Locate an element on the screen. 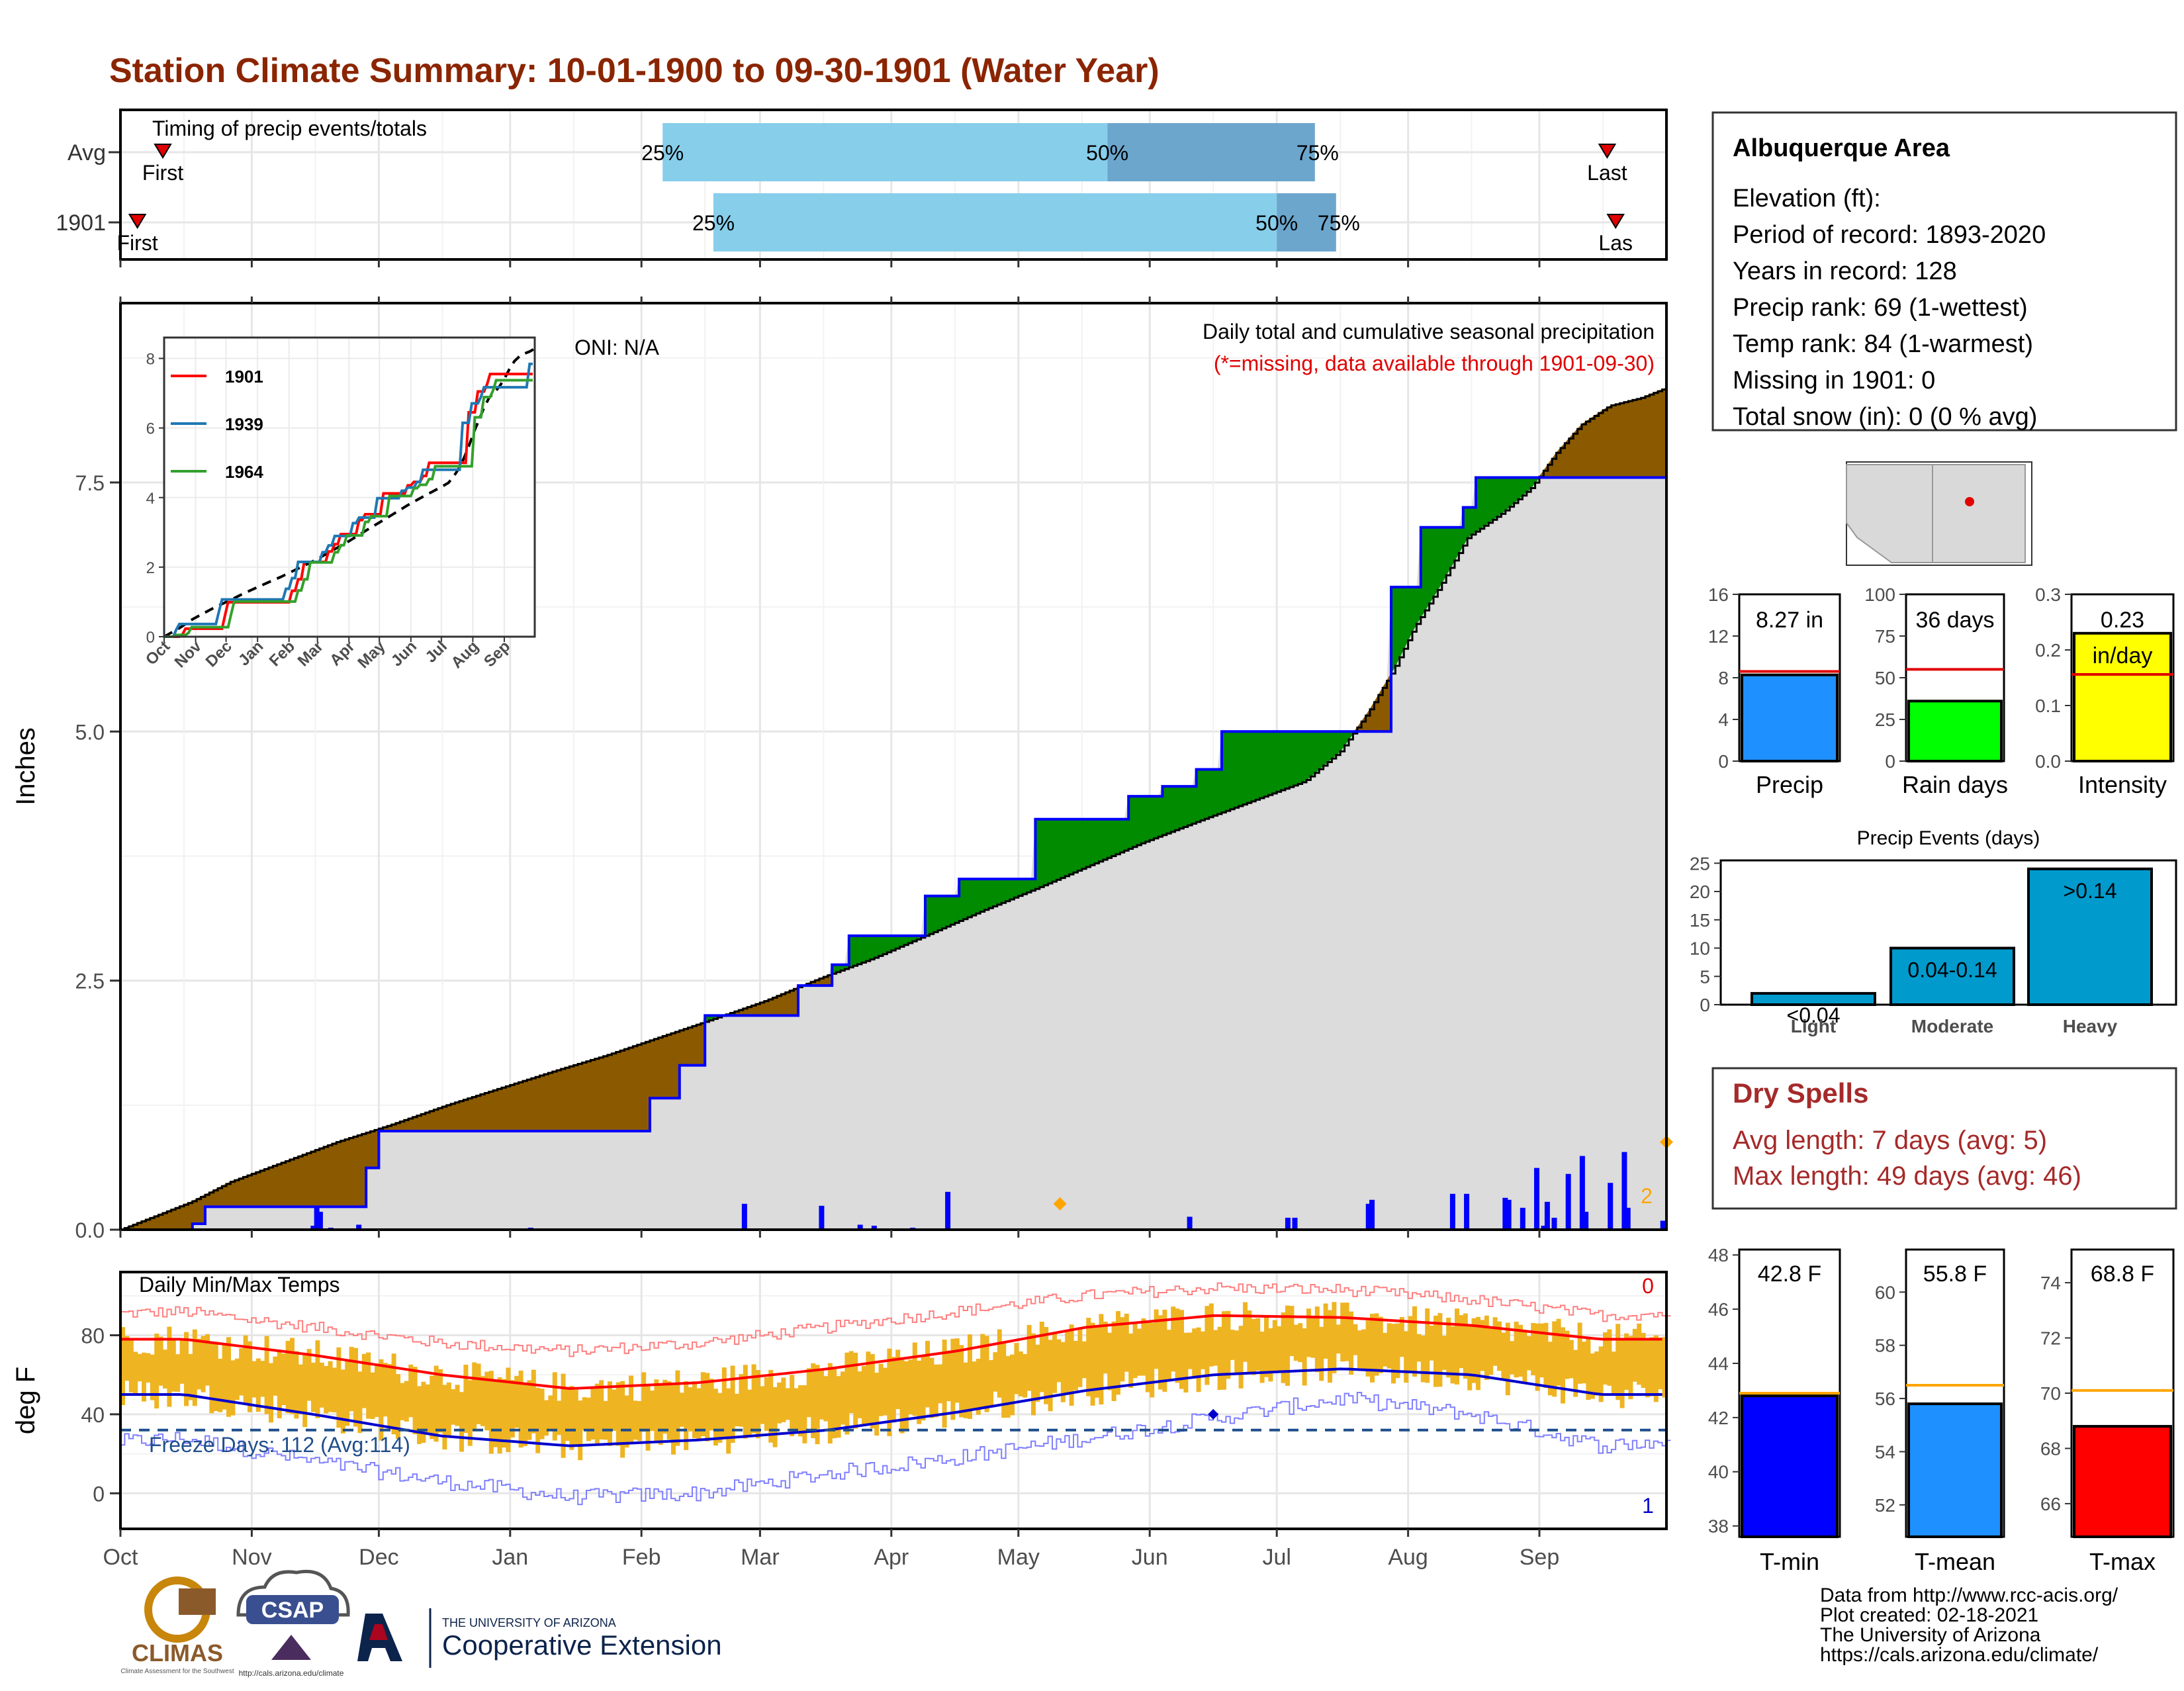 The image size is (2184, 1691). first-event-label: First is located at coordinates (137, 243).